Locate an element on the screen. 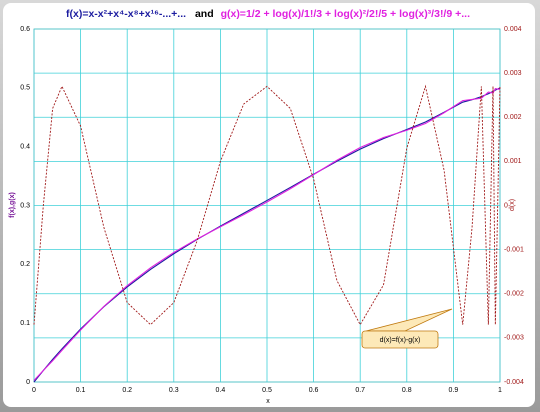 The height and width of the screenshot is (412, 540). y-tick-label: 0.1 is located at coordinates (25, 323).